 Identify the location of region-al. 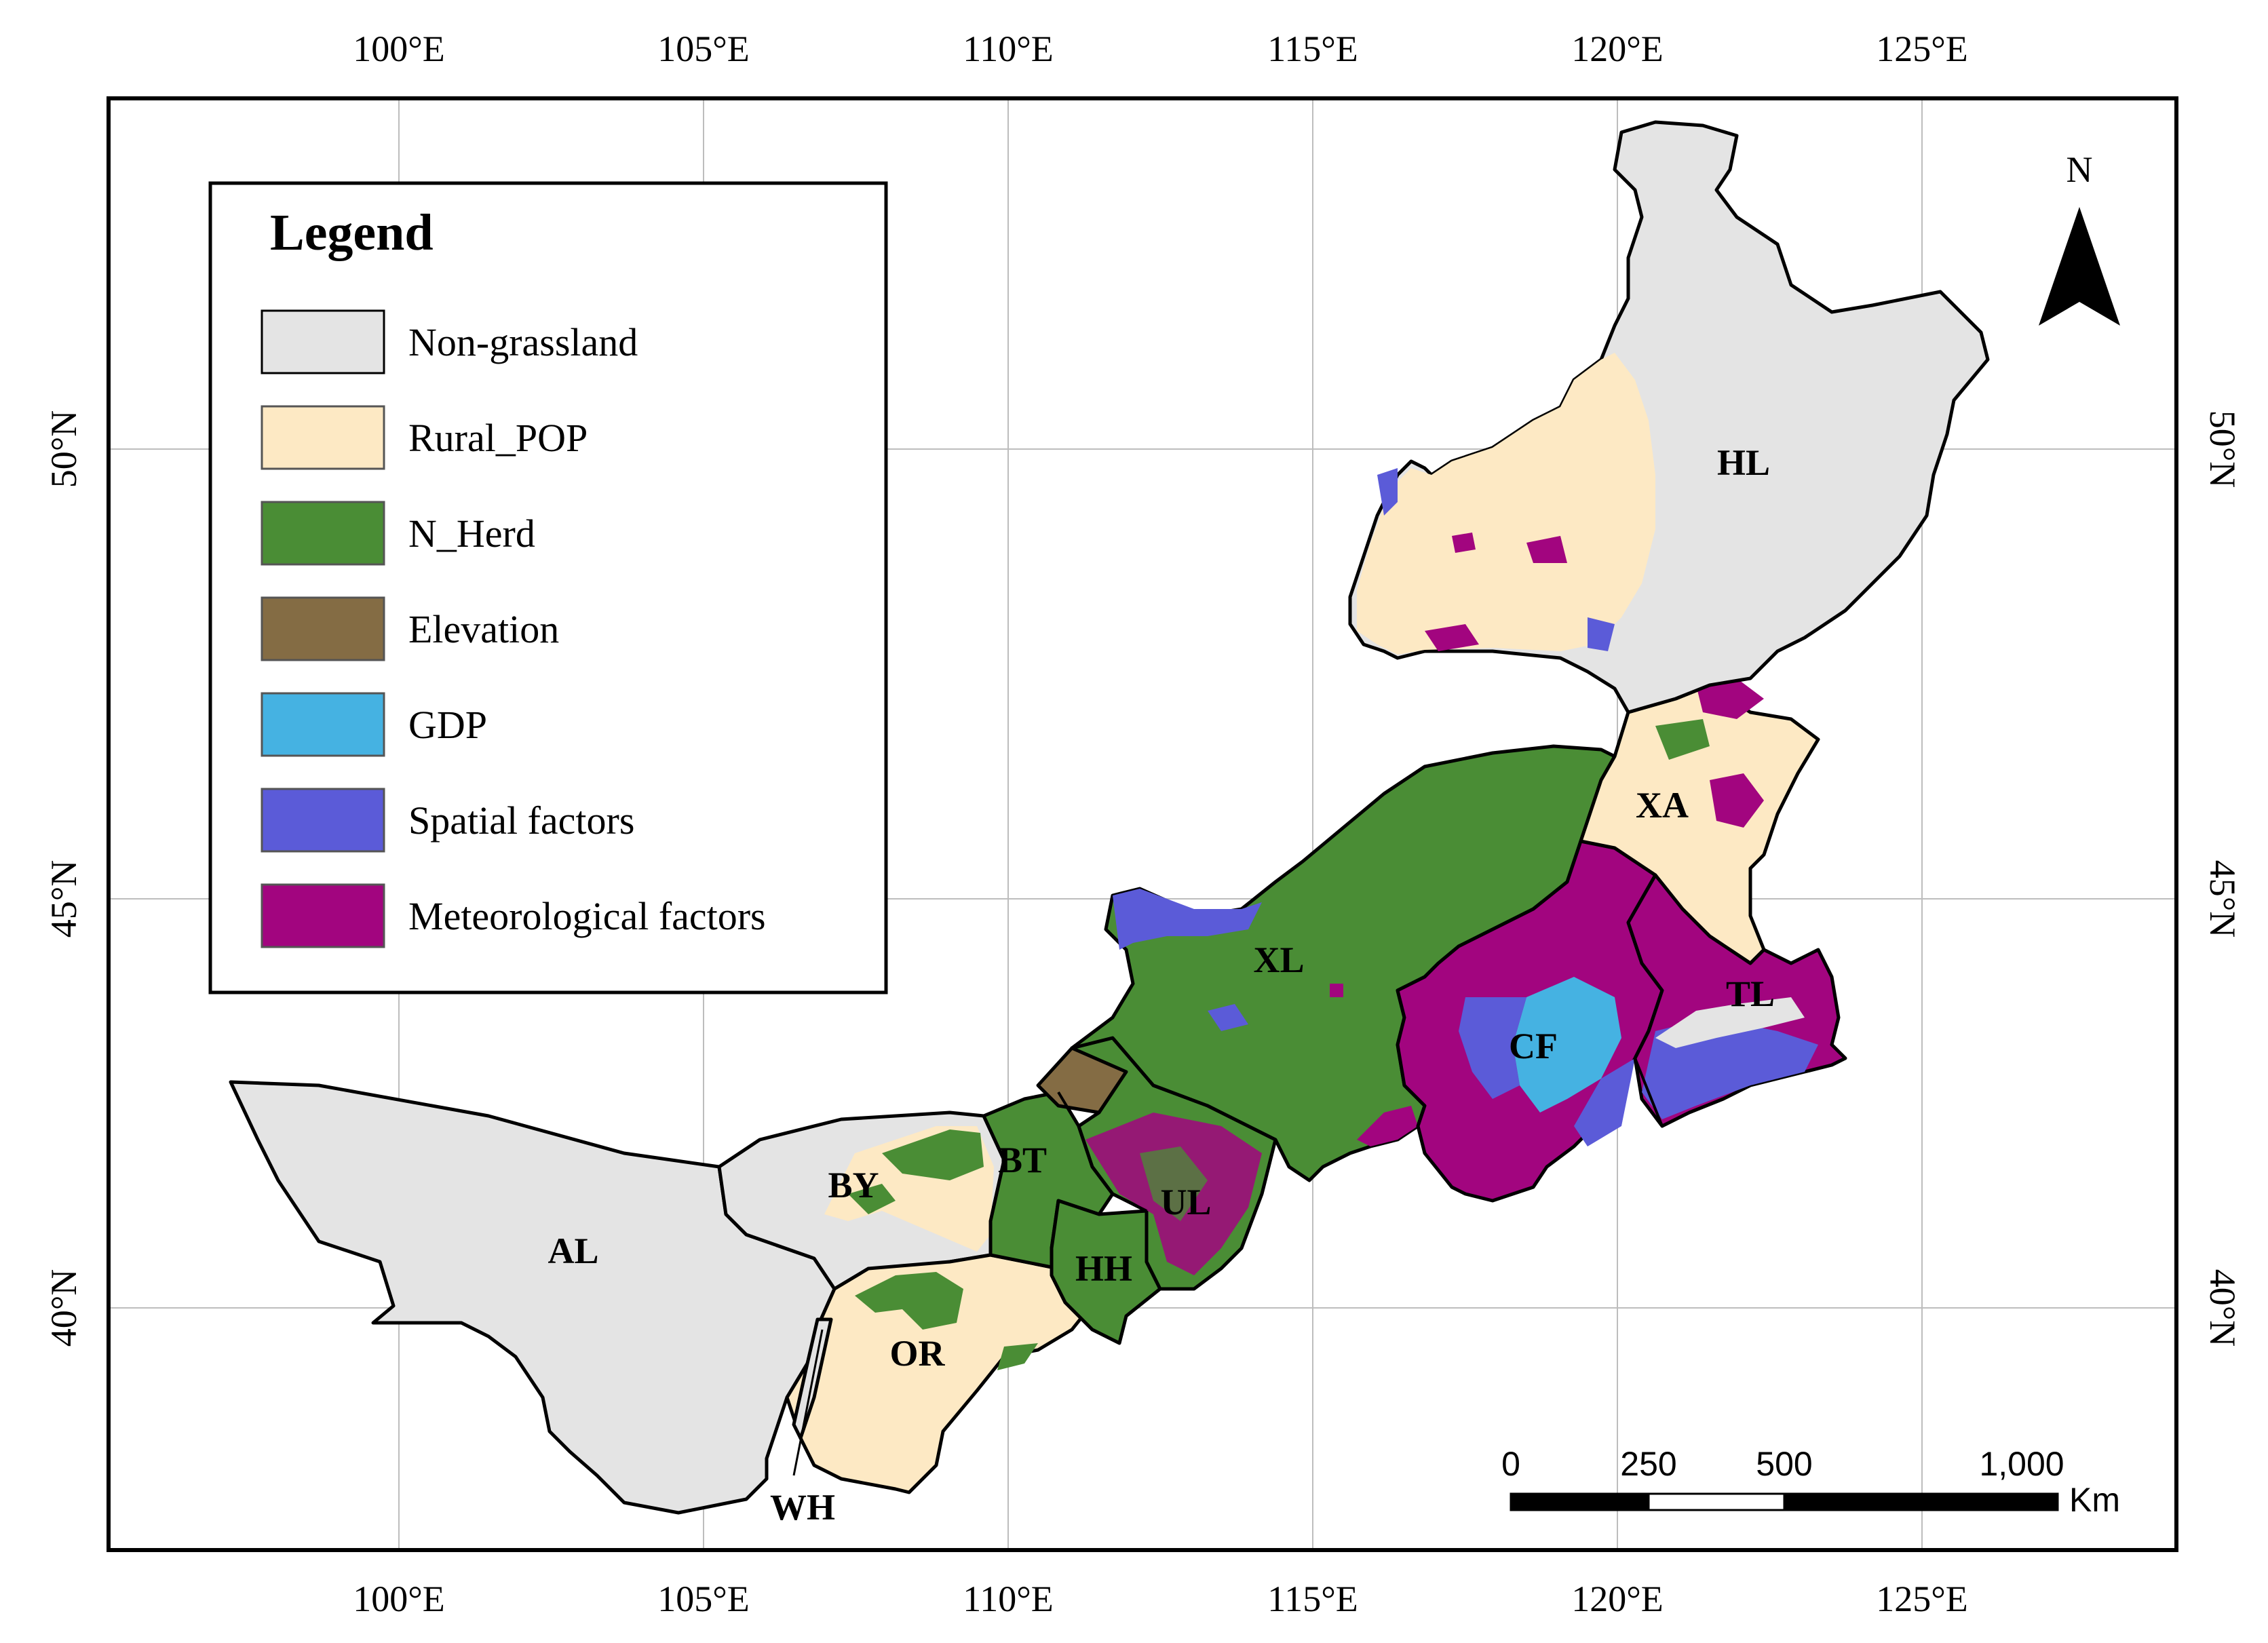
(533, 1298).